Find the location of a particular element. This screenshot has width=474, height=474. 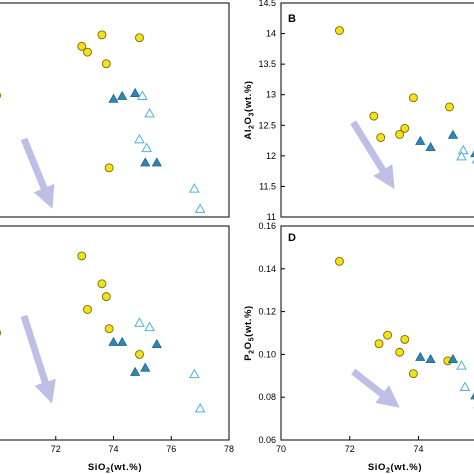

panel-d-xlabel-main: SiO is located at coordinates (377, 467).